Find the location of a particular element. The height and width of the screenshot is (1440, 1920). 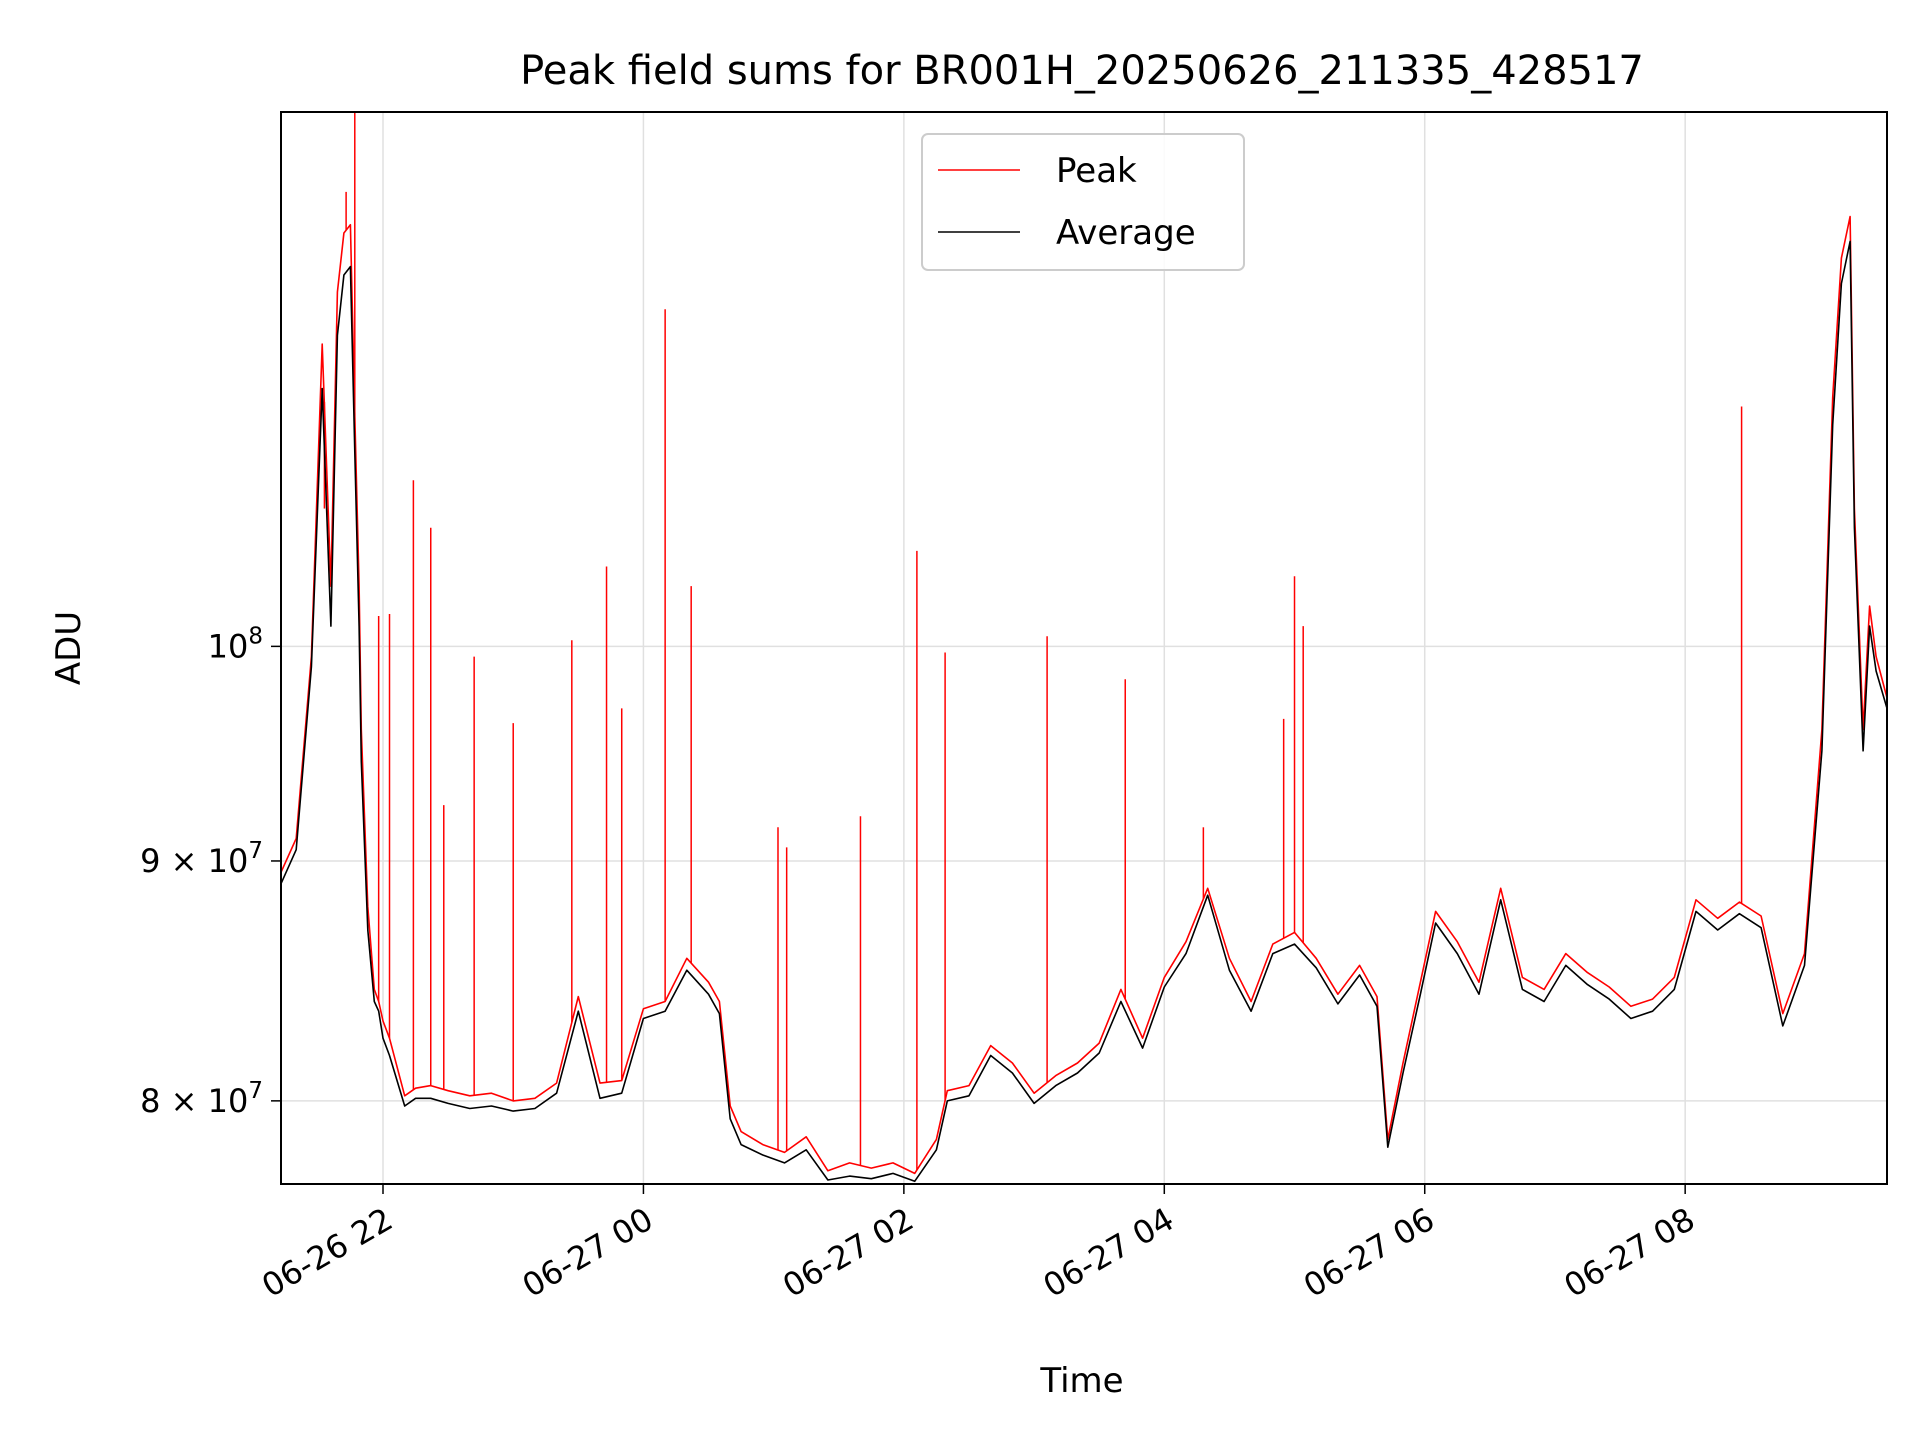

y-tick-label: 9 × 107 is located at coordinates (201, 859).